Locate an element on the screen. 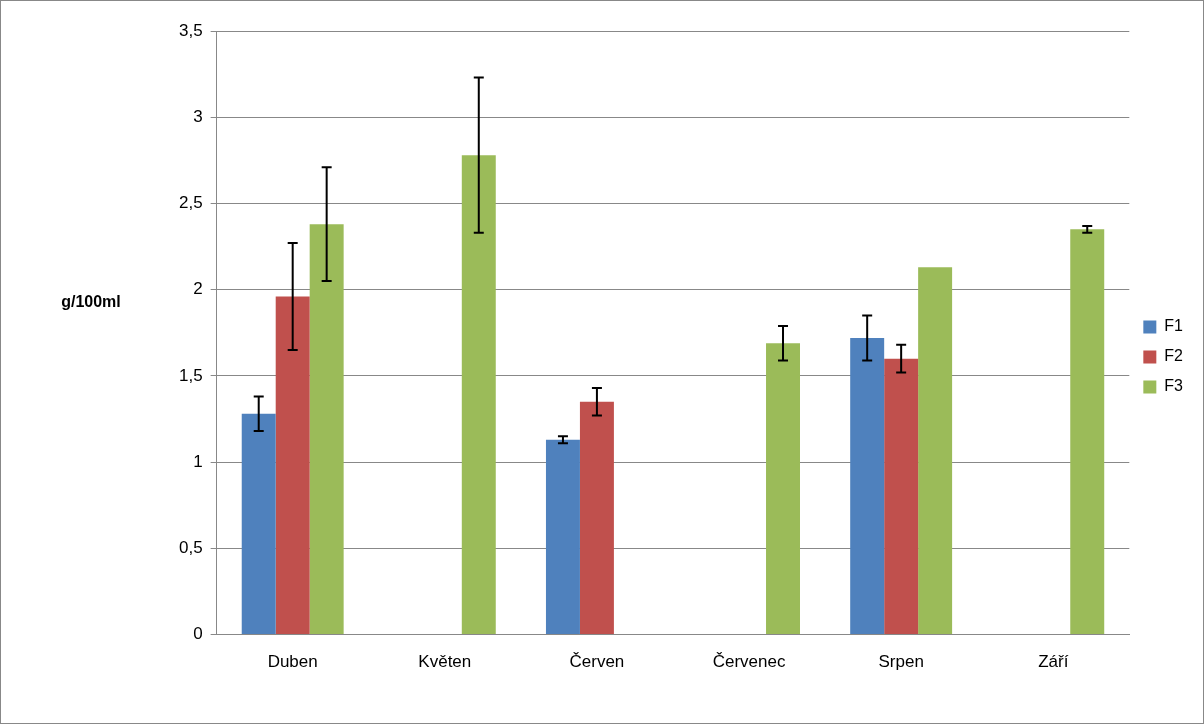 The height and width of the screenshot is (724, 1204). y-tick-label: 0 is located at coordinates (198, 634).